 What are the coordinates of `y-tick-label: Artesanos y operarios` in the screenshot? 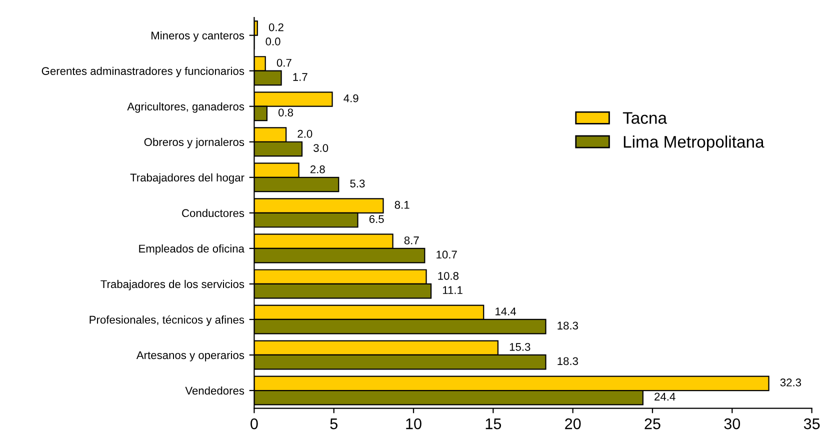 It's located at (190, 356).